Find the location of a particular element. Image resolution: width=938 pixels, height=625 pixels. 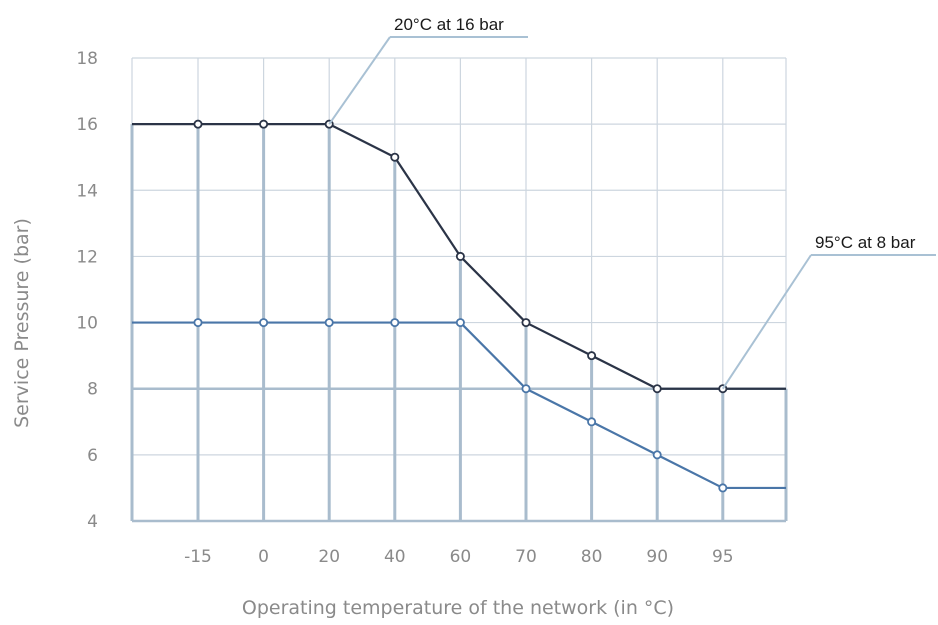

y-tick-label: 4 is located at coordinates (92, 522).